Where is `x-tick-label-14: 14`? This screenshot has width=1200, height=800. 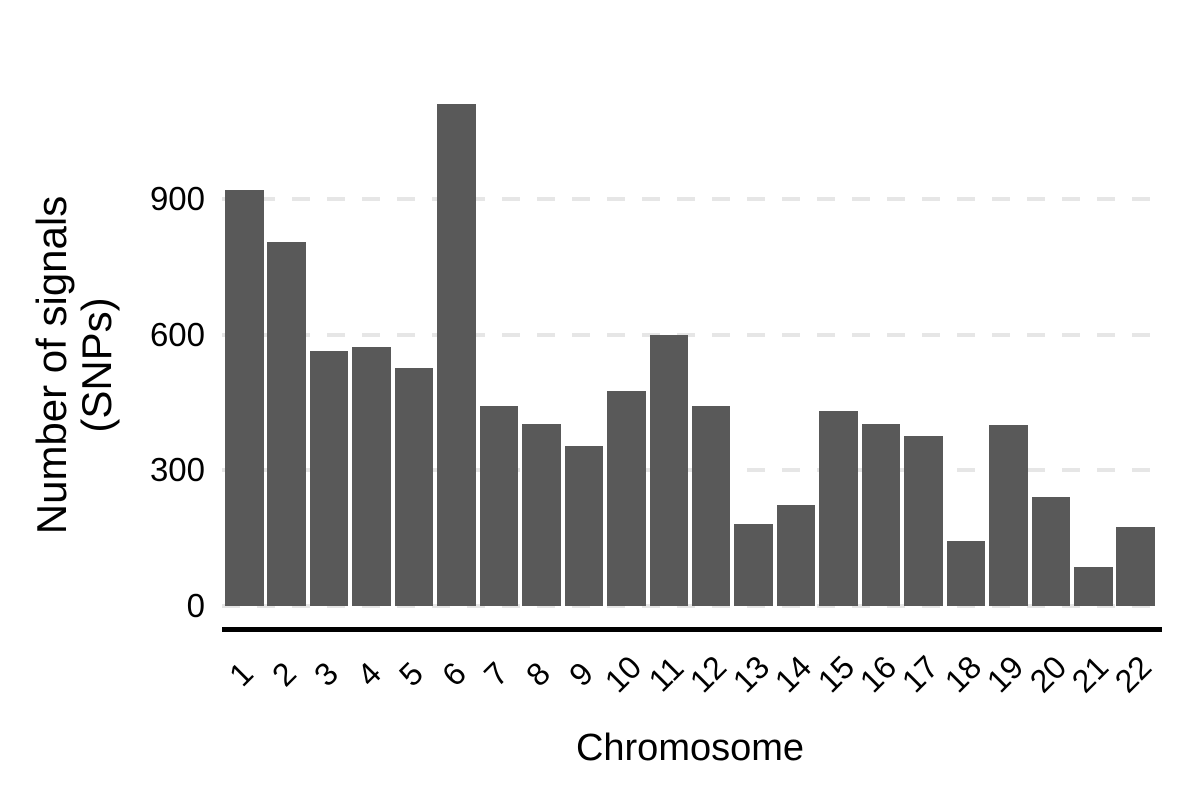 x-tick-label-14: 14 is located at coordinates (793, 674).